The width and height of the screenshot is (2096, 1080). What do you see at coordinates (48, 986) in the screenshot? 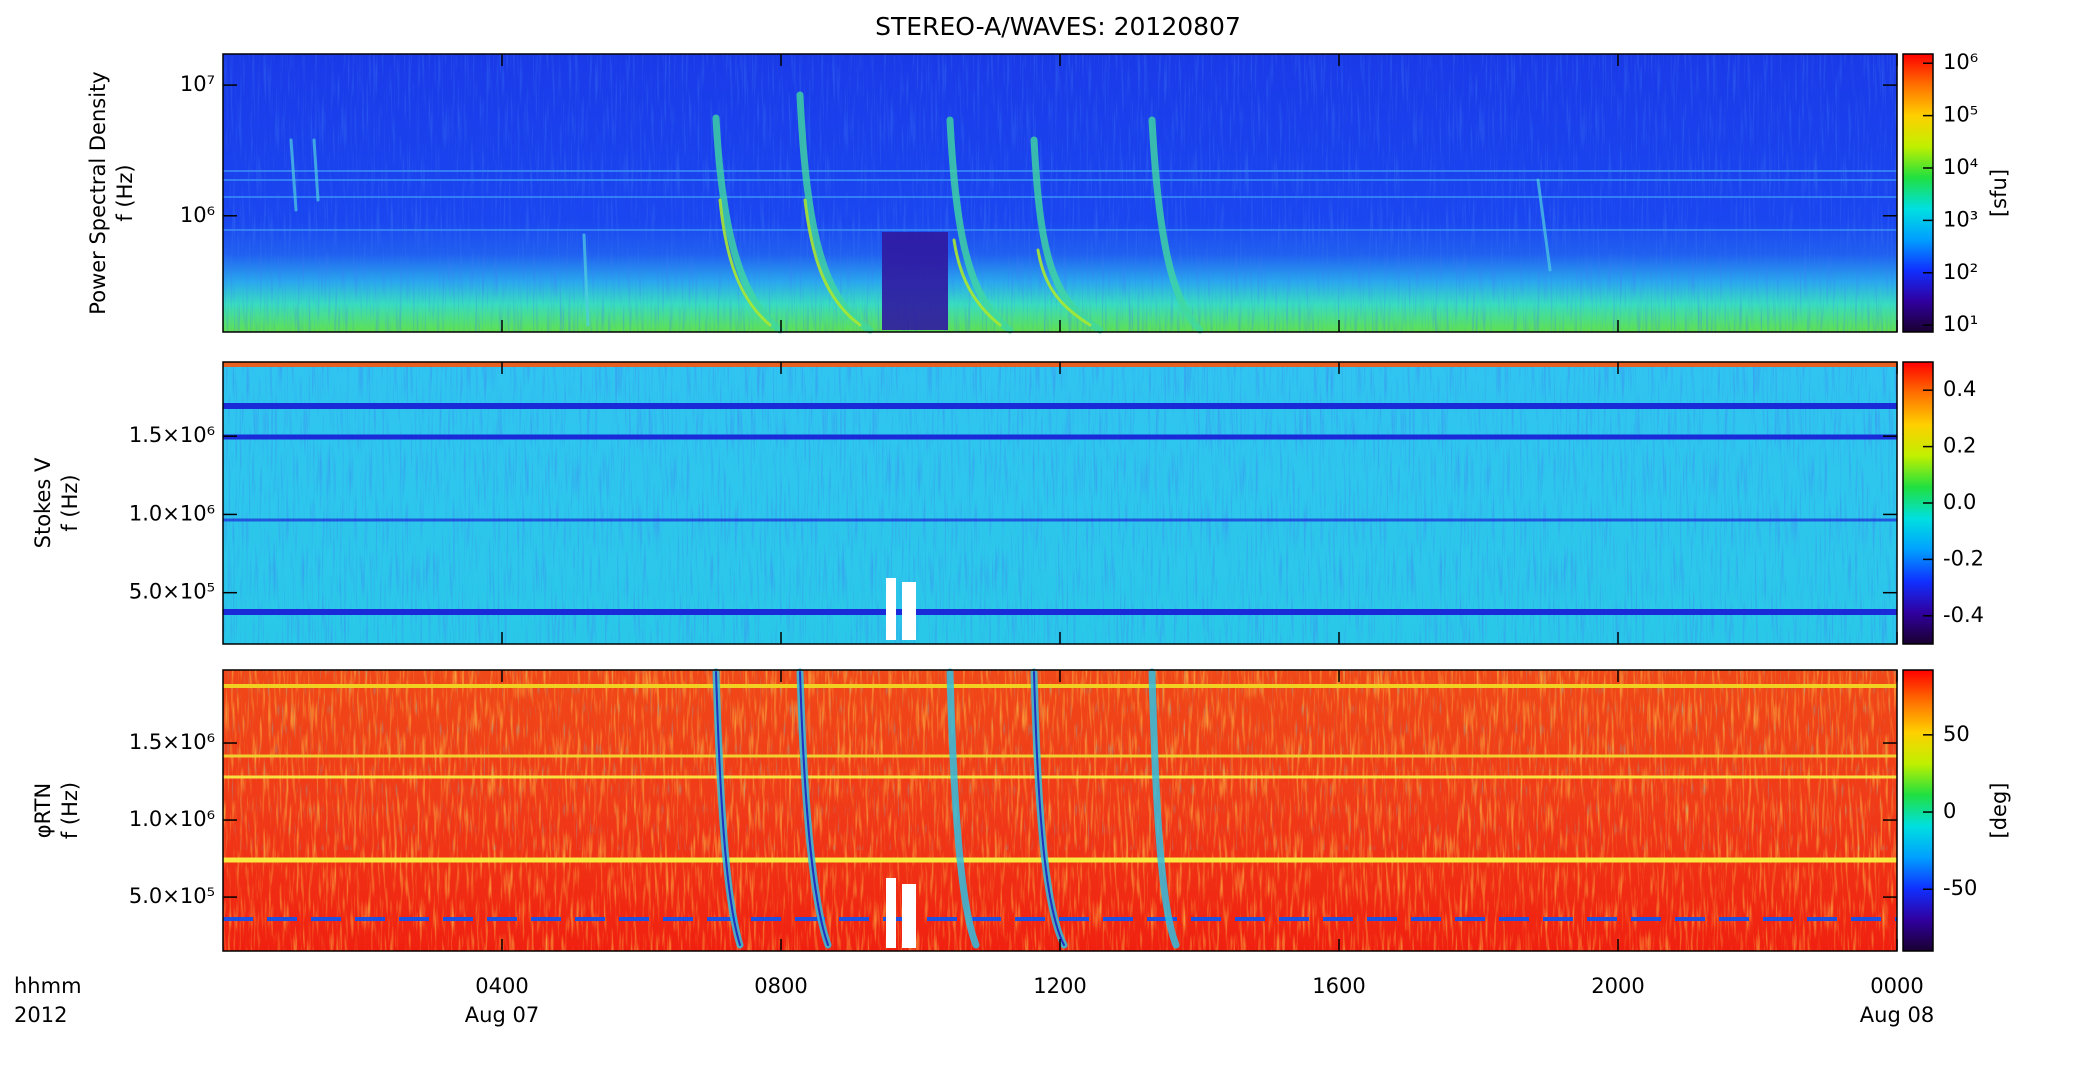
I see `x-unit-label: hhmm` at bounding box center [48, 986].